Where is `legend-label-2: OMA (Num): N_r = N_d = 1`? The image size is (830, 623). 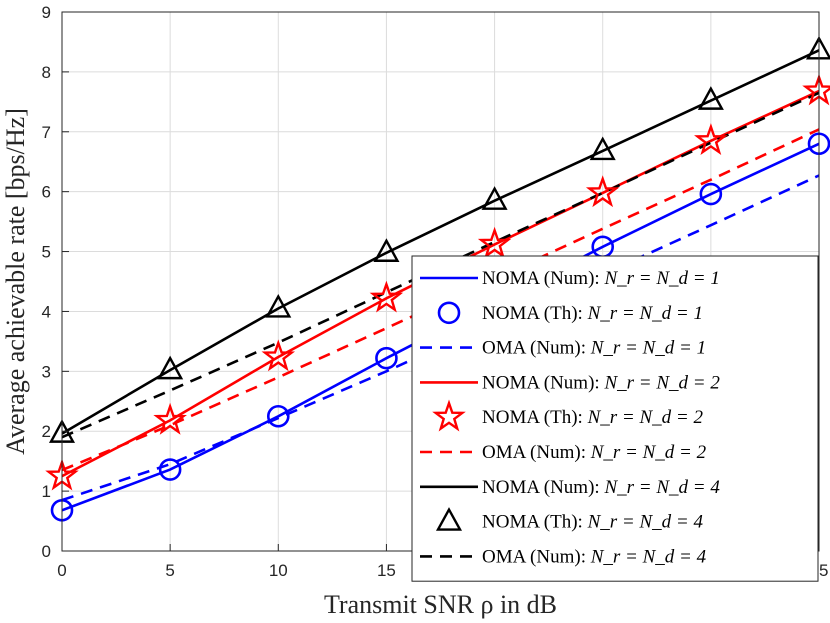
legend-label-2: OMA (Num): N_r = N_d = 1 is located at coordinates (594, 348).